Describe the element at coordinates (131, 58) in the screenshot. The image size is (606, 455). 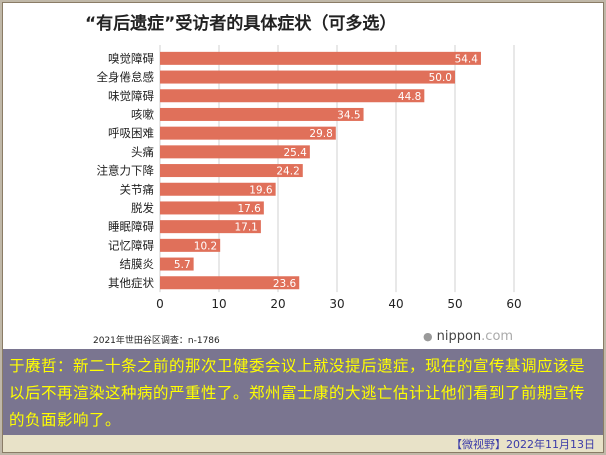
I see `category-label: 嗅觉障碍` at that location.